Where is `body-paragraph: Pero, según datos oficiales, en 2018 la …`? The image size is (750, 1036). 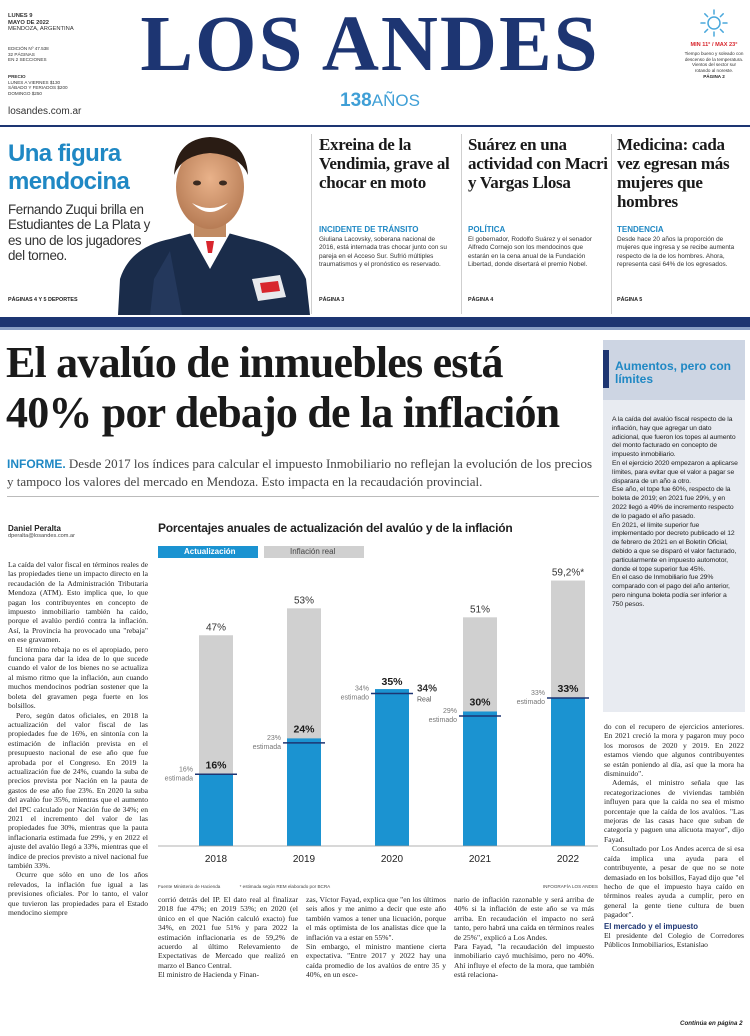
body-paragraph: Pero, según datos oficiales, en 2018 la … is located at coordinates (78, 790).